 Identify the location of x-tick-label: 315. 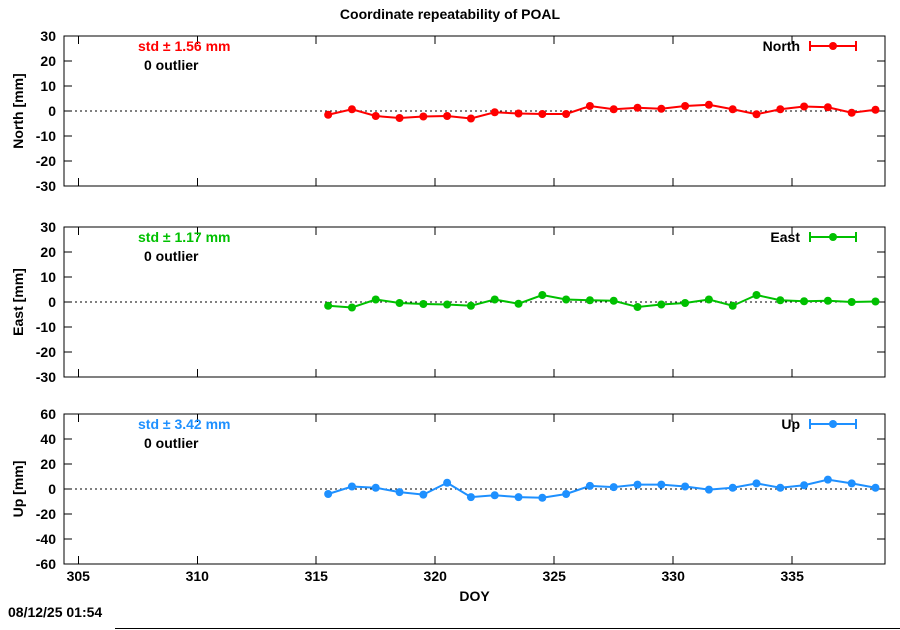
(317, 576).